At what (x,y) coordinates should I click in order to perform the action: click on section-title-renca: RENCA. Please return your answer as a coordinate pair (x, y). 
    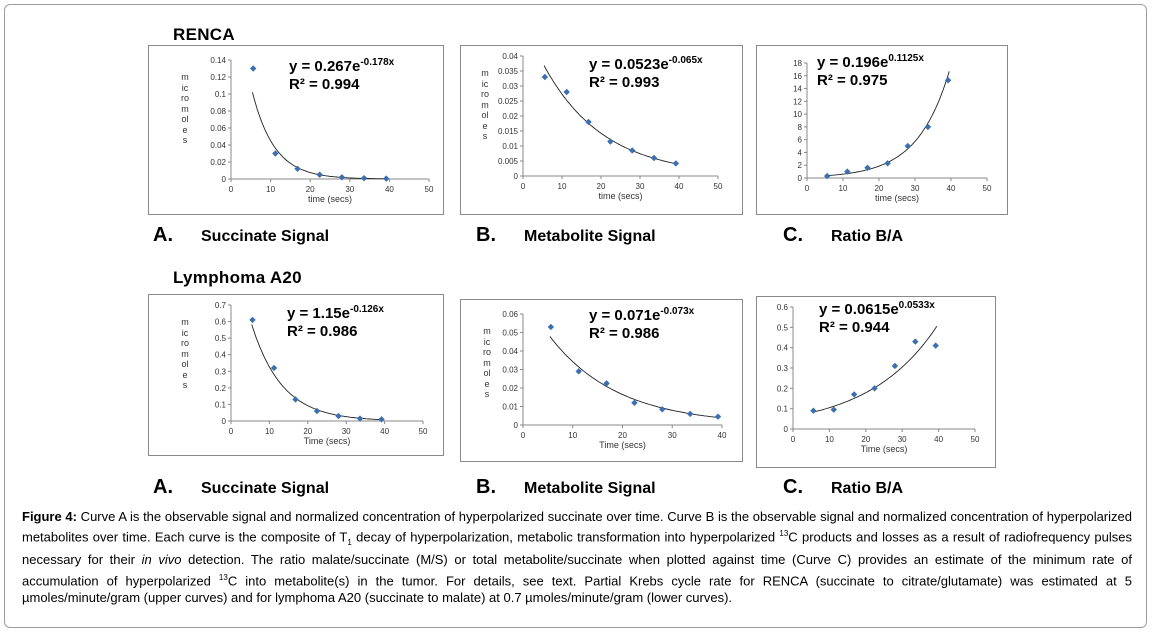
    Looking at the image, I should click on (204, 34).